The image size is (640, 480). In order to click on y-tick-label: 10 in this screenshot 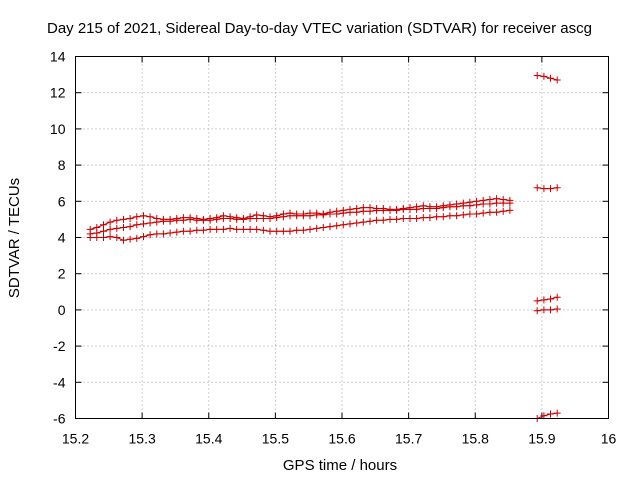, I will do `click(58, 129)`.